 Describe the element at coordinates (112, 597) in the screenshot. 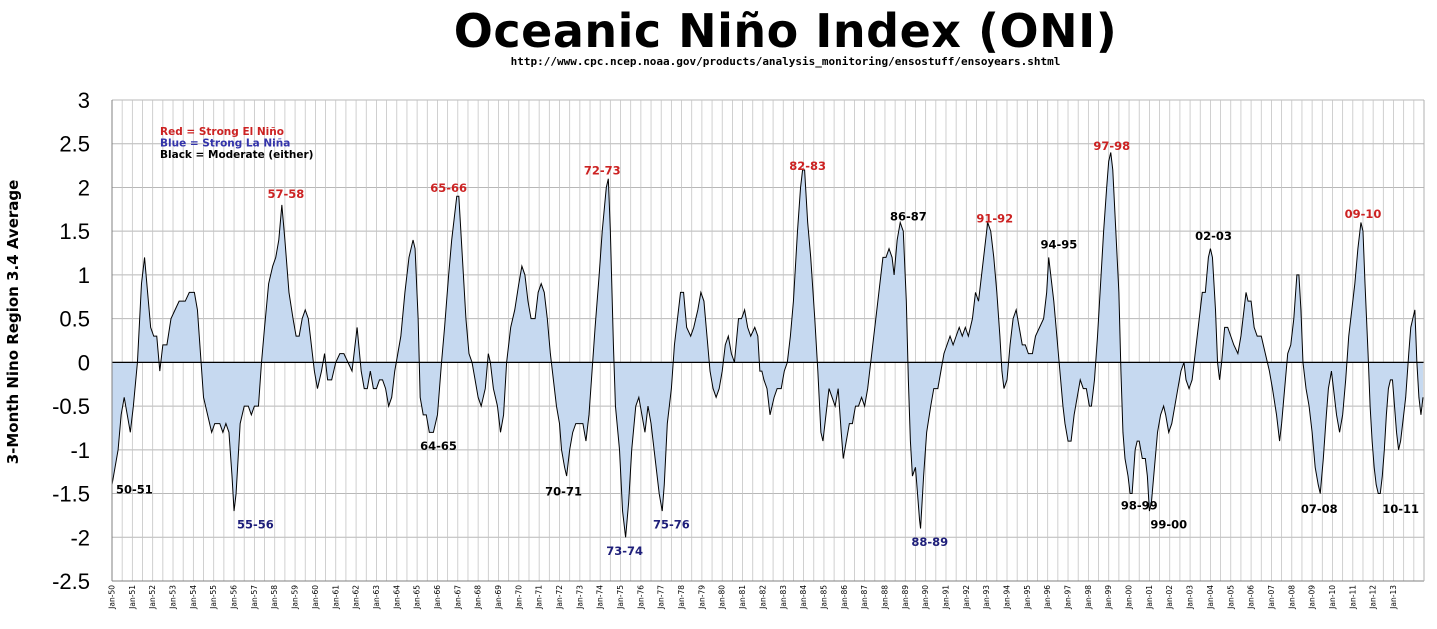

I see `x-tick-label: Jan-50` at that location.